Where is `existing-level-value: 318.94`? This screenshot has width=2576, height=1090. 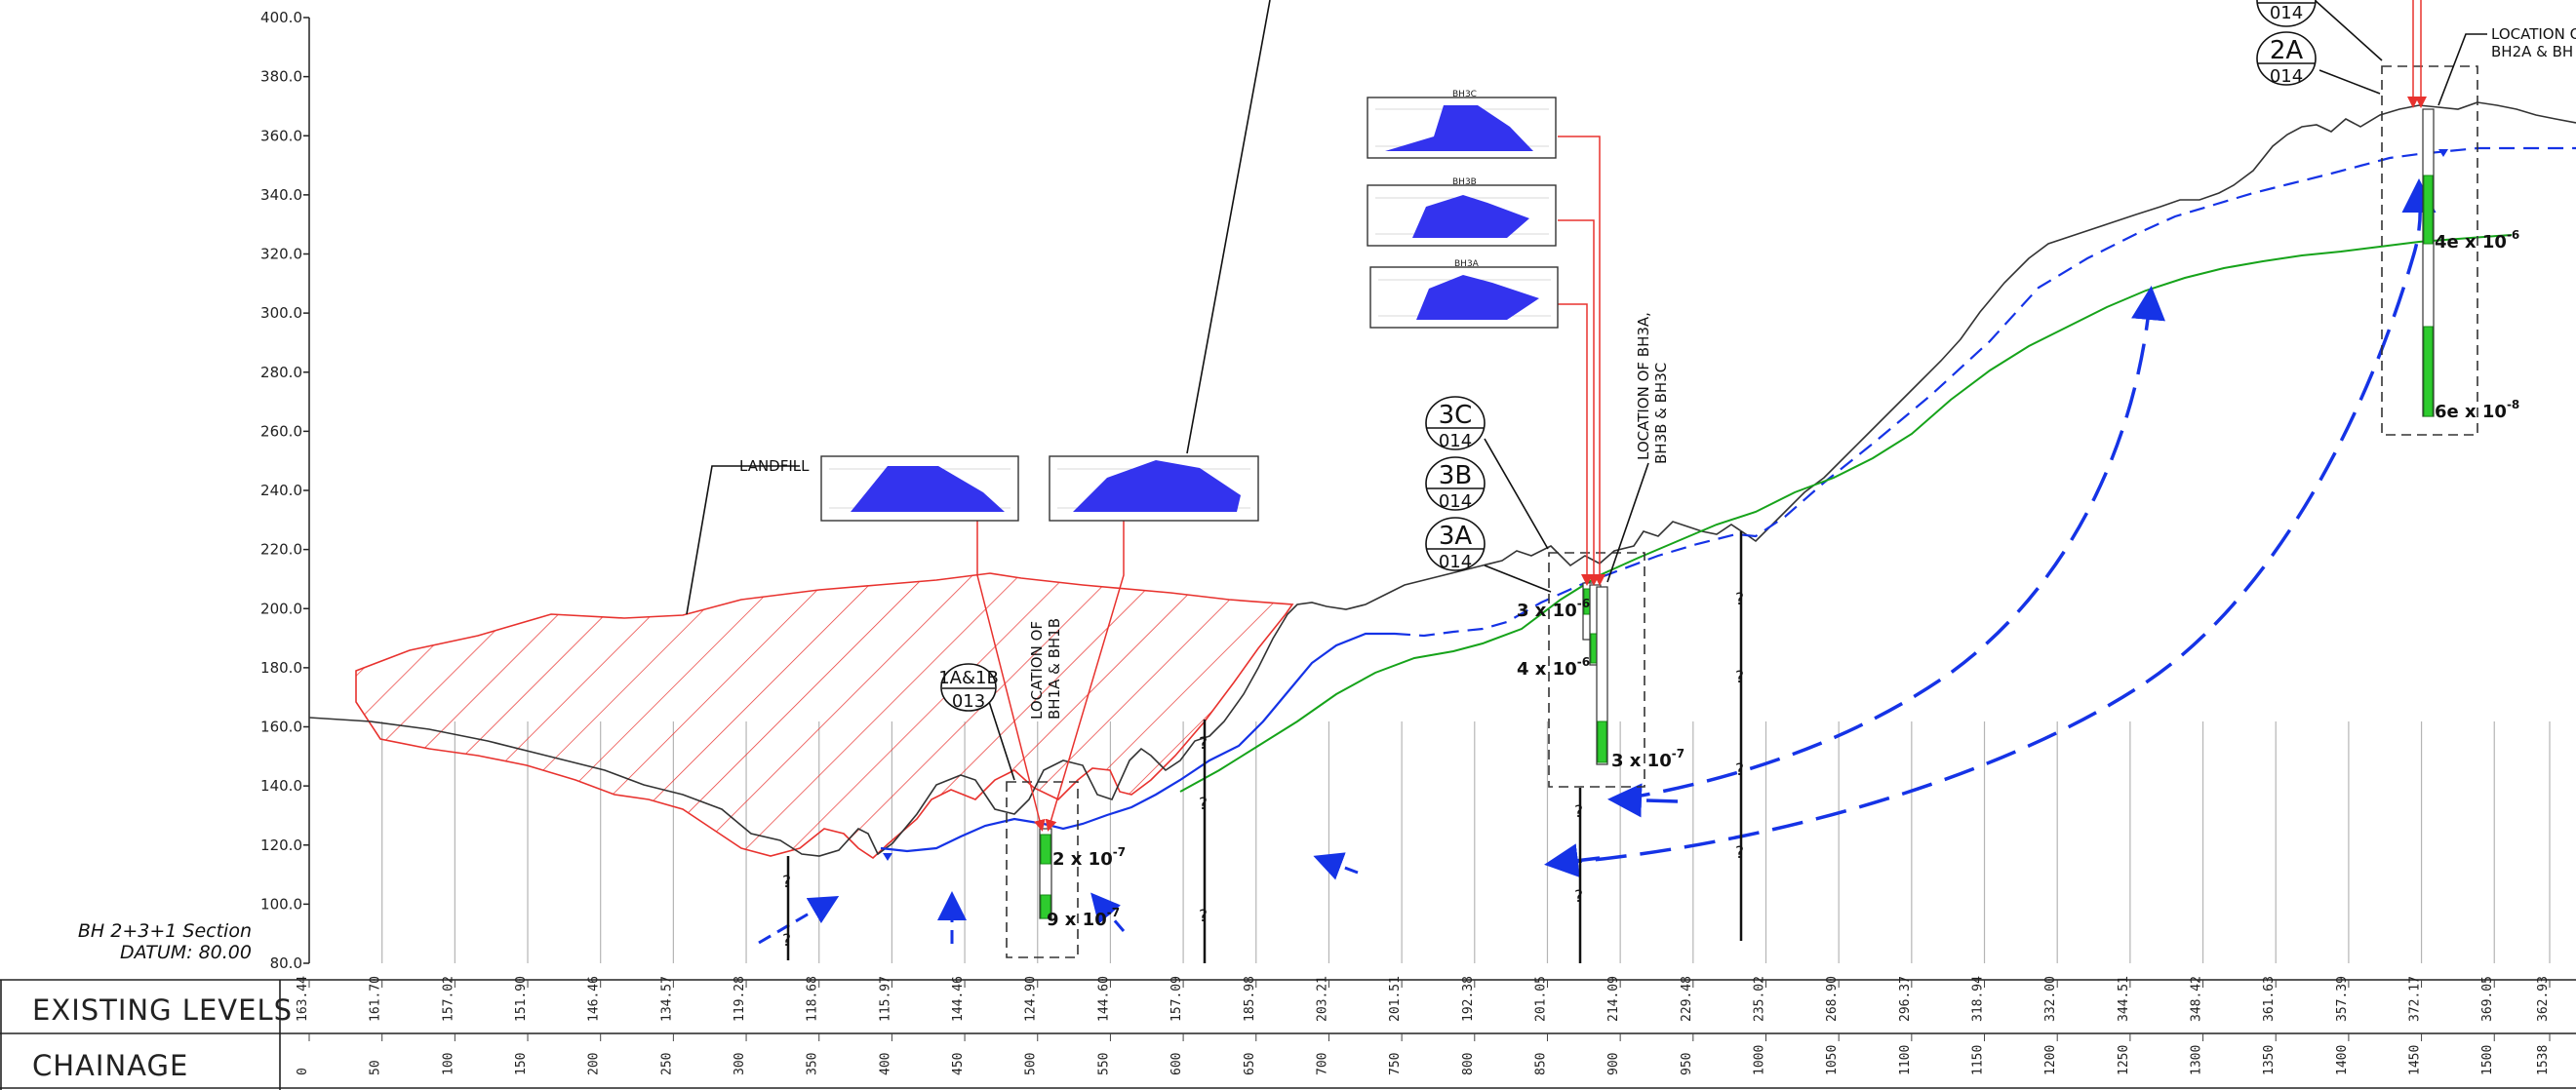
existing-level-value: 318.94 is located at coordinates (1978, 999).